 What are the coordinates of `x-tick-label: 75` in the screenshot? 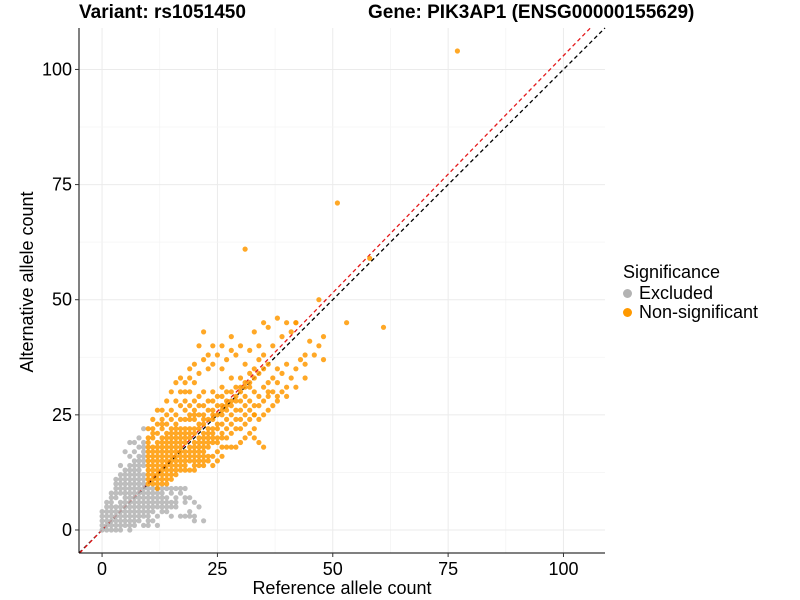 It's located at (448, 569).